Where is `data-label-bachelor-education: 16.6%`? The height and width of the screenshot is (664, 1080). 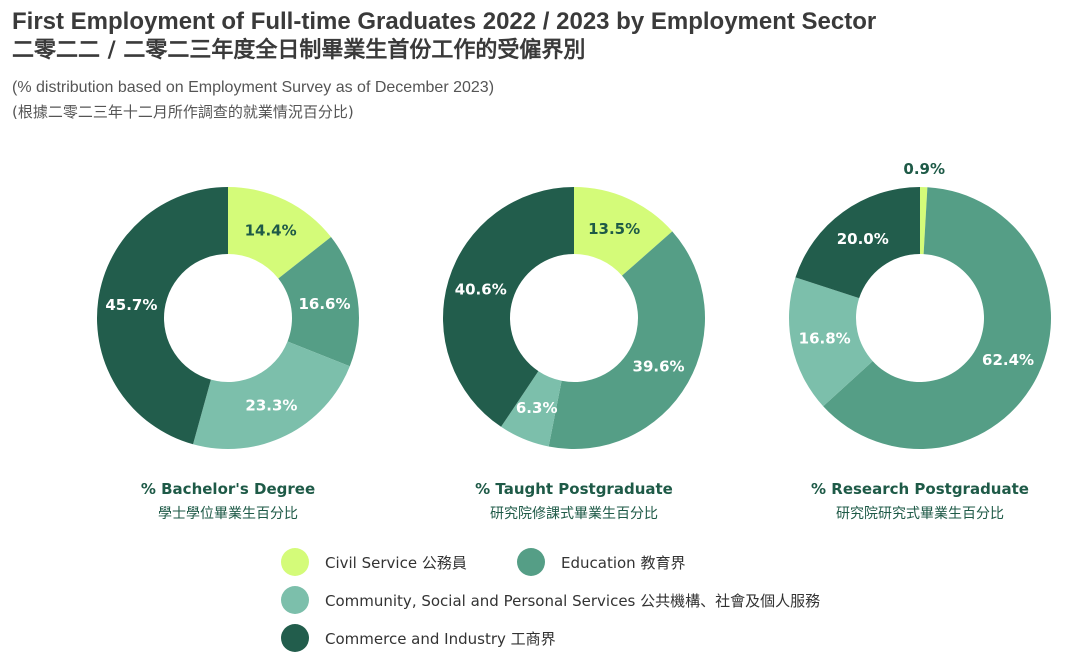 data-label-bachelor-education: 16.6% is located at coordinates (324, 304).